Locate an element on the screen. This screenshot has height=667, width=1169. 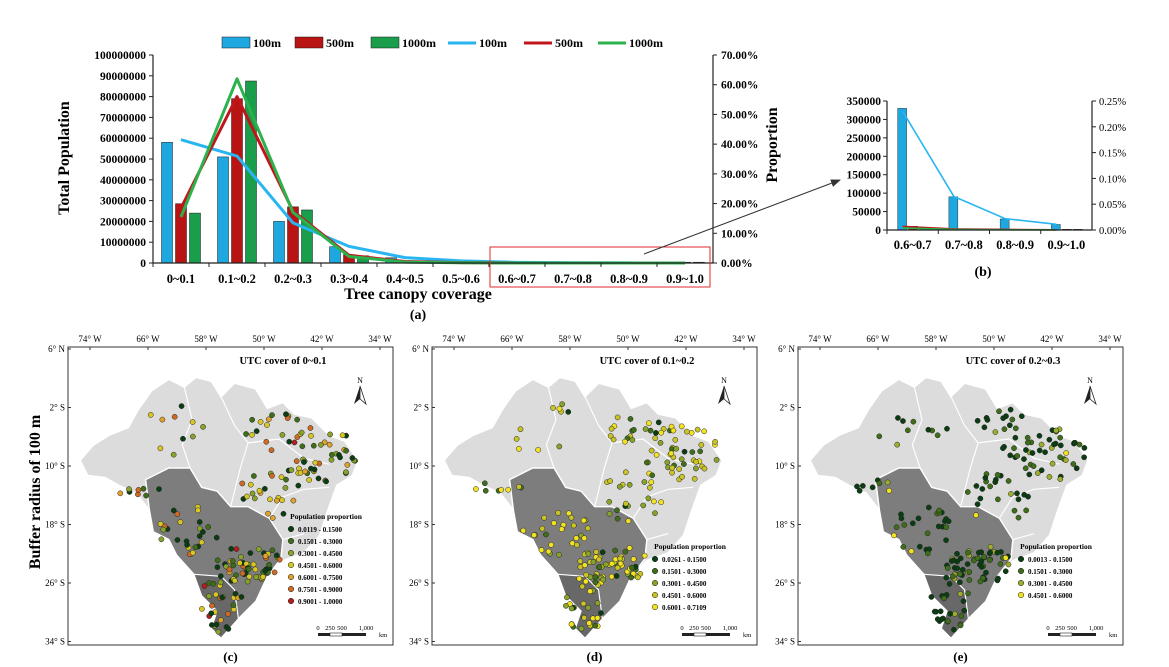
chart-a-y2tick-label: 10.00% is located at coordinates (739, 234).